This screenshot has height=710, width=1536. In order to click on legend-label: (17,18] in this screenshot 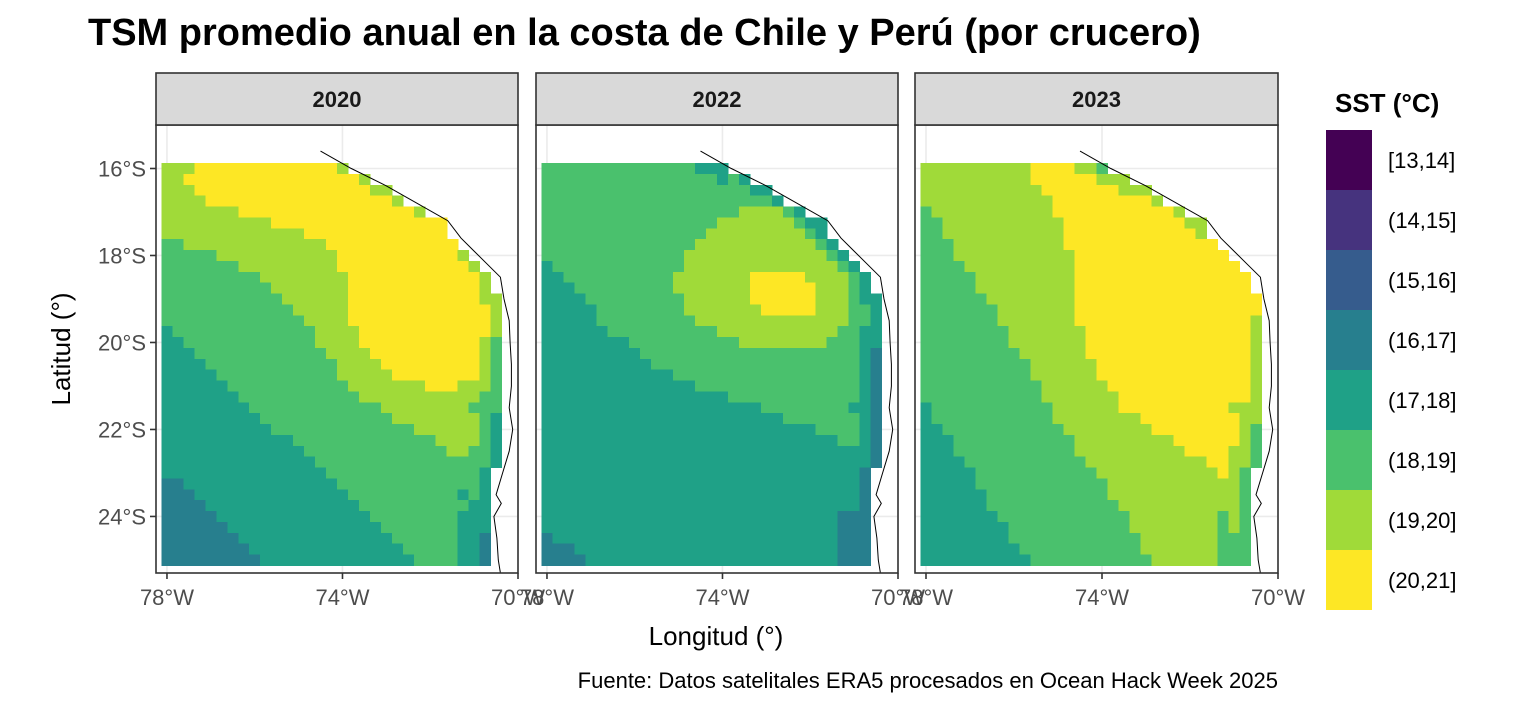, I will do `click(1422, 400)`.